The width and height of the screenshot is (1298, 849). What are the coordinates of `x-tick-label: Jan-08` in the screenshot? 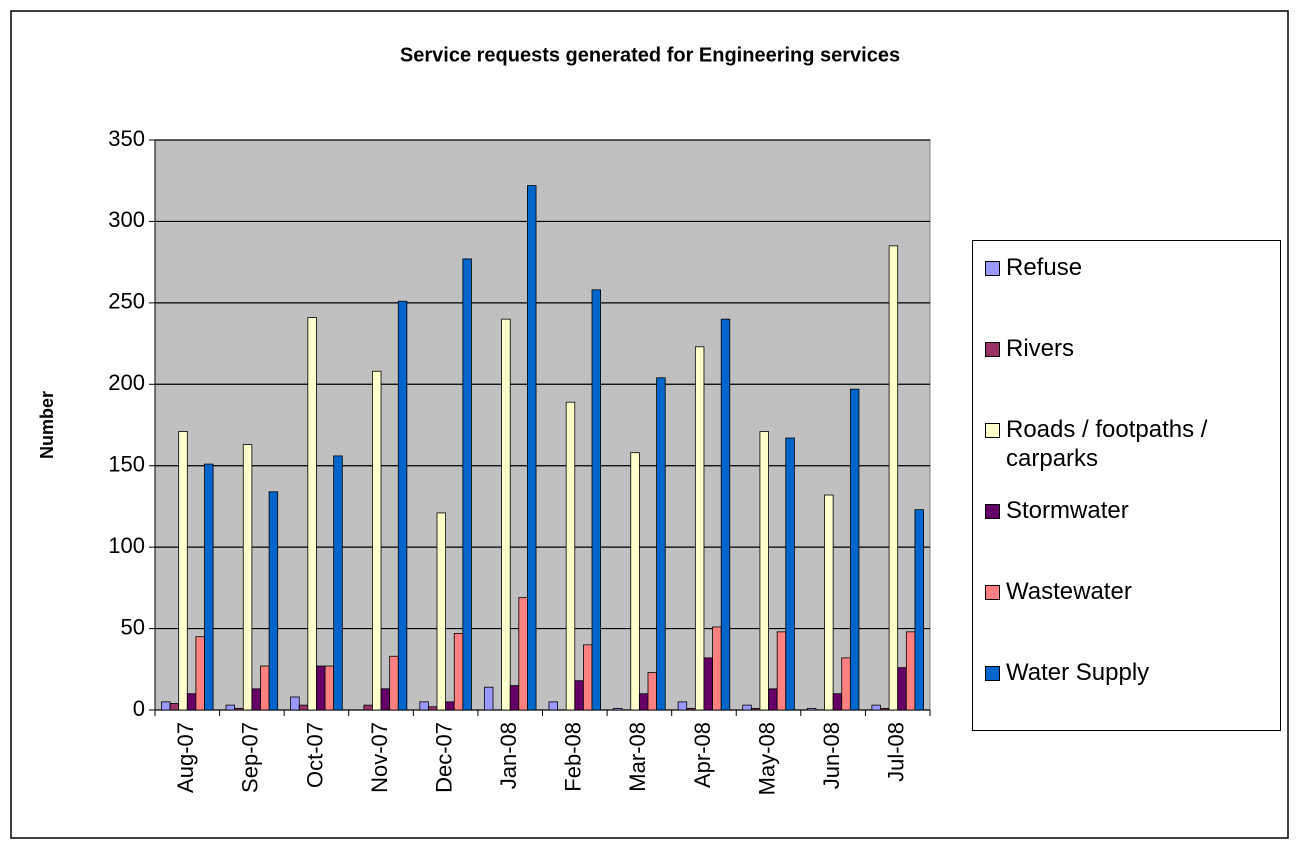 It's located at (508, 755).